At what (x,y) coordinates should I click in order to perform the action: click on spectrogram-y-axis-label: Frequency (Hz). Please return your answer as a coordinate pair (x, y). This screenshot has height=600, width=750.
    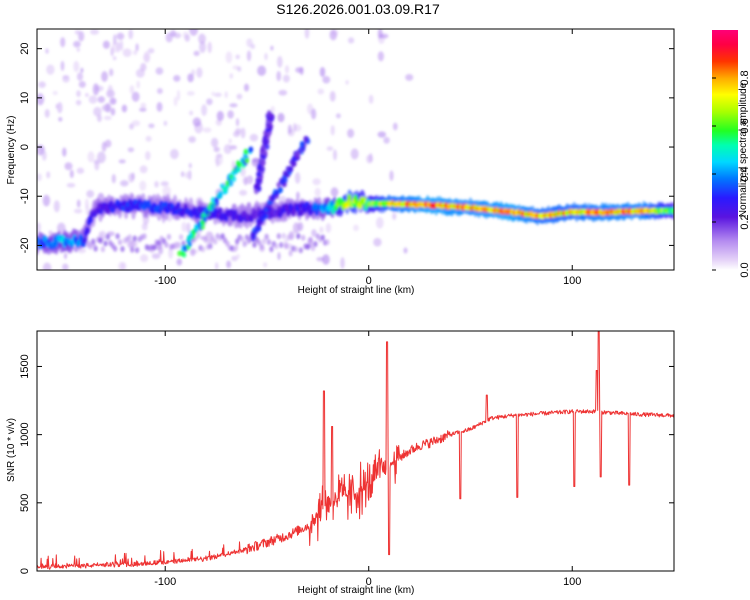
    Looking at the image, I should click on (11, 150).